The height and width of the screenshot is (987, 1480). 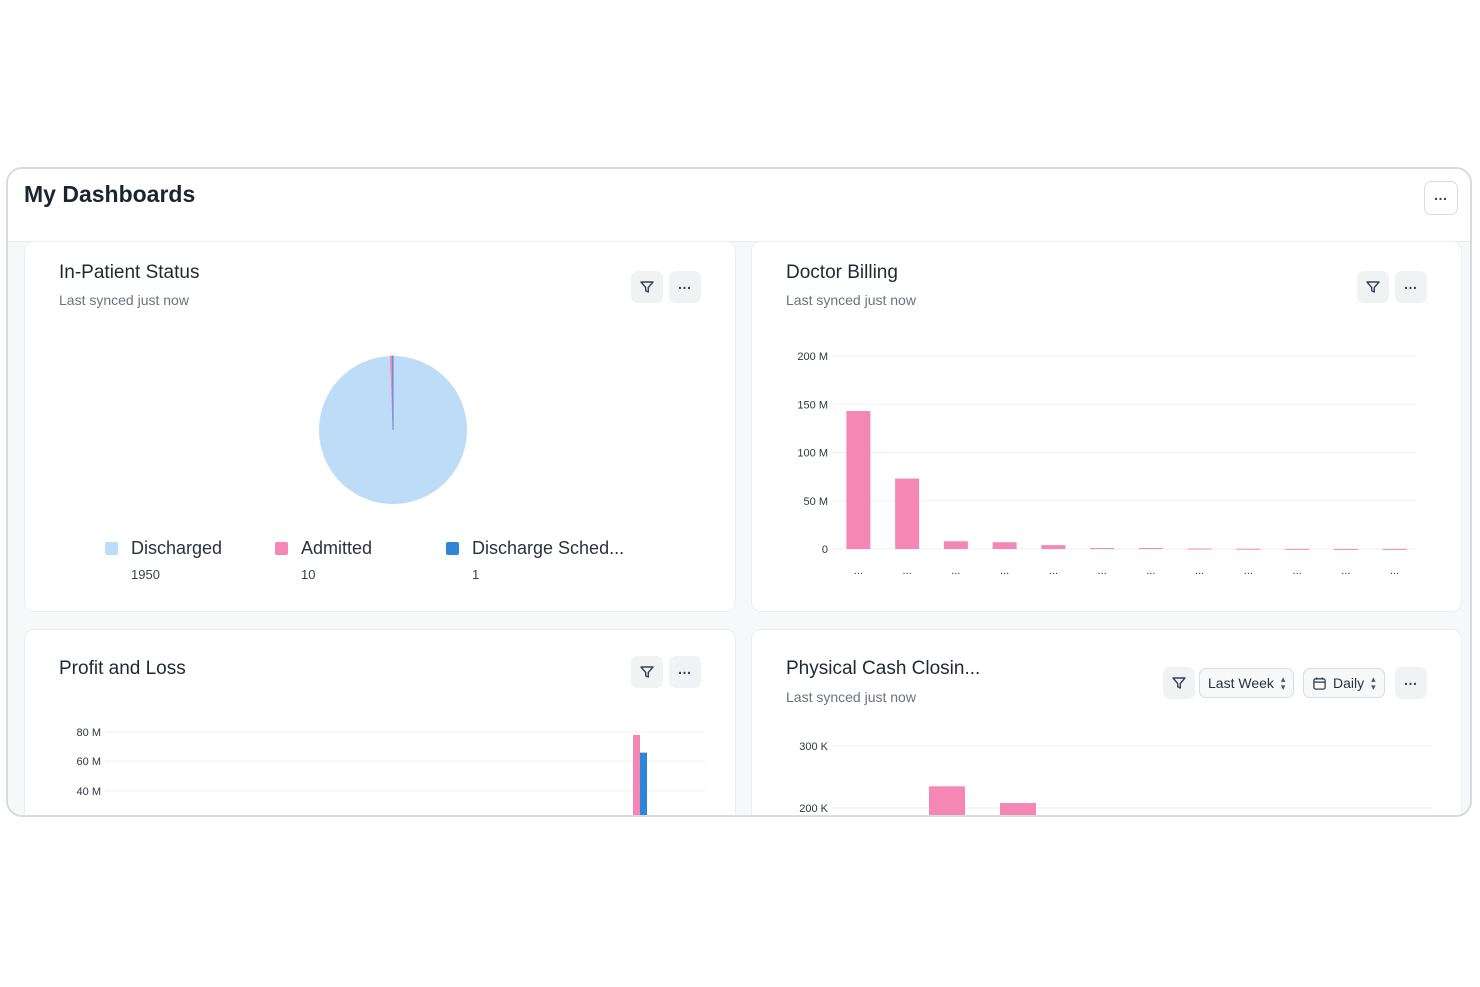 What do you see at coordinates (122, 668) in the screenshot?
I see `card-title: Profit and Loss` at bounding box center [122, 668].